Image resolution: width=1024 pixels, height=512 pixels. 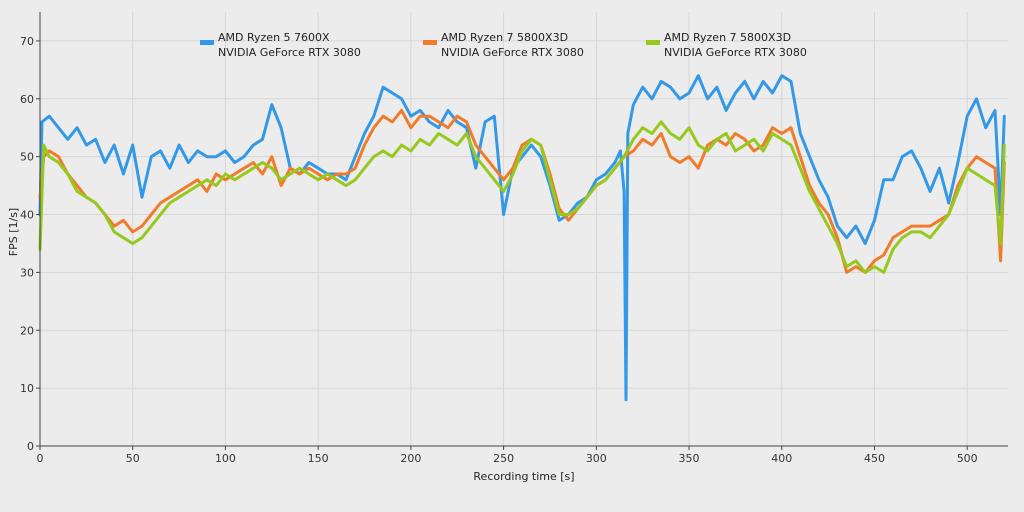 I want to click on x-axis-label: Recording time [s], so click(x=523, y=476).